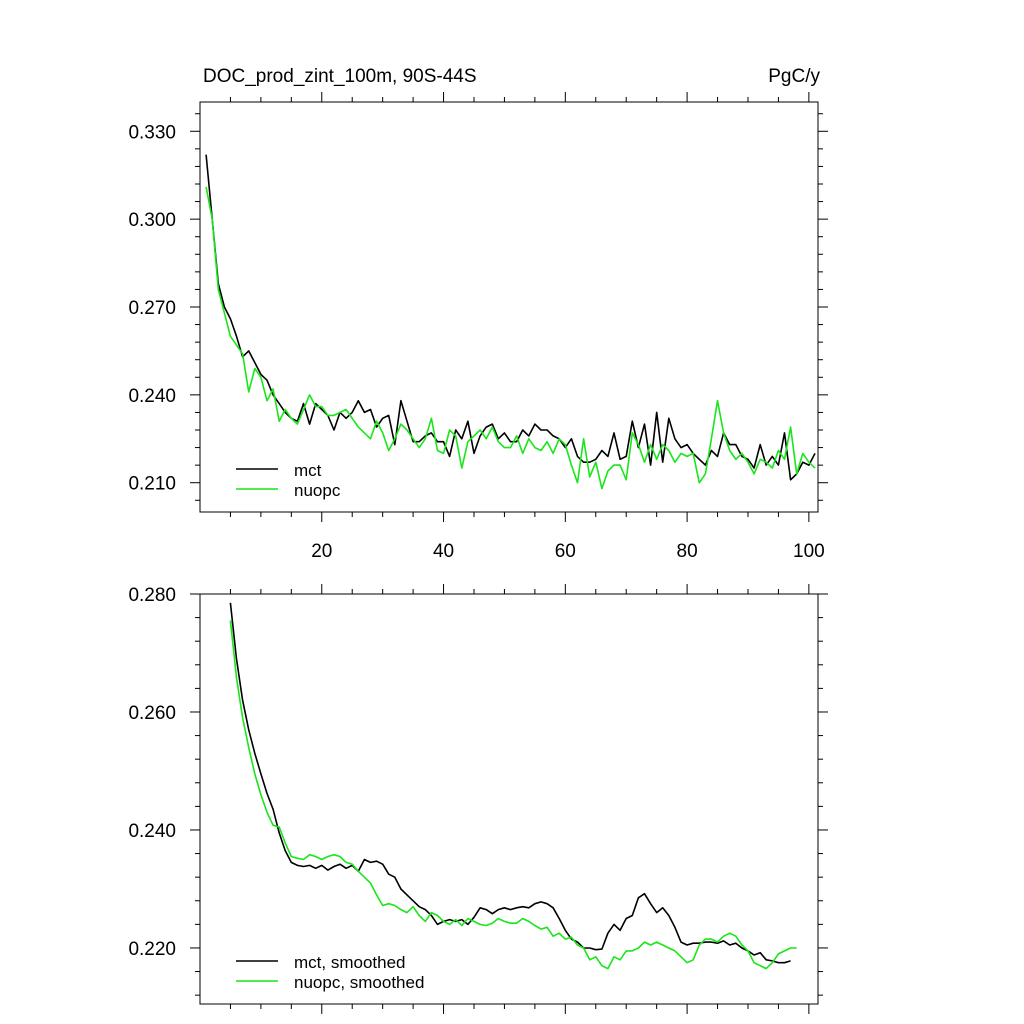  I want to click on legend-label-nuopc: nuopc, so click(317, 490).